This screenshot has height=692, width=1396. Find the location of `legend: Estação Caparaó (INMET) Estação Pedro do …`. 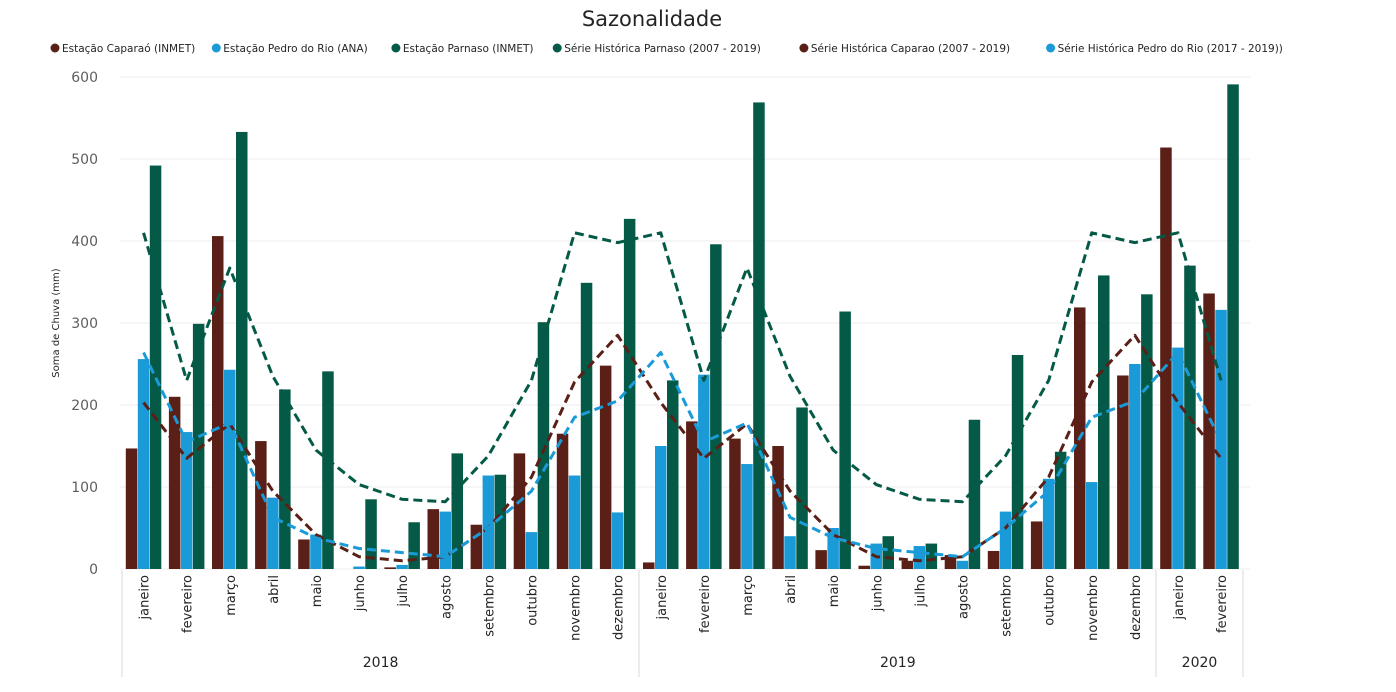

legend: Estação Caparaó (INMET) Estação Pedro do … is located at coordinates (666, 49).